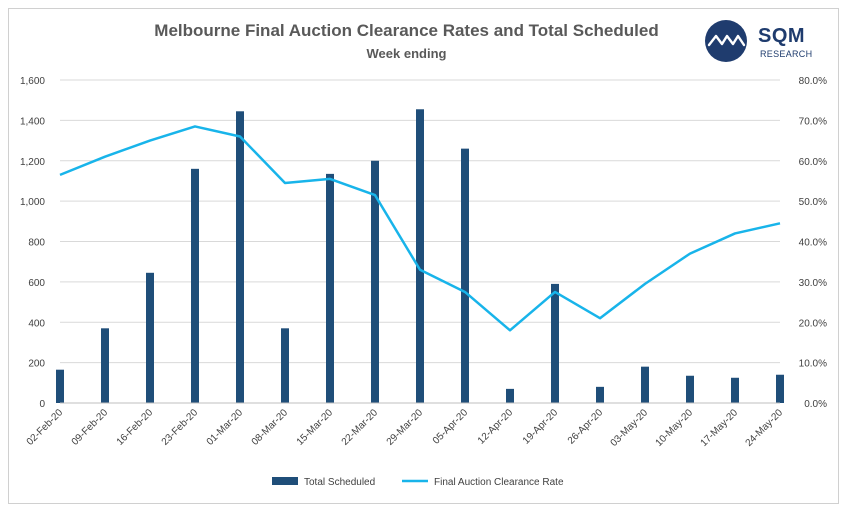 This screenshot has width=849, height=514. I want to click on sqm-logo: SQM RESEARCH, so click(764, 42).